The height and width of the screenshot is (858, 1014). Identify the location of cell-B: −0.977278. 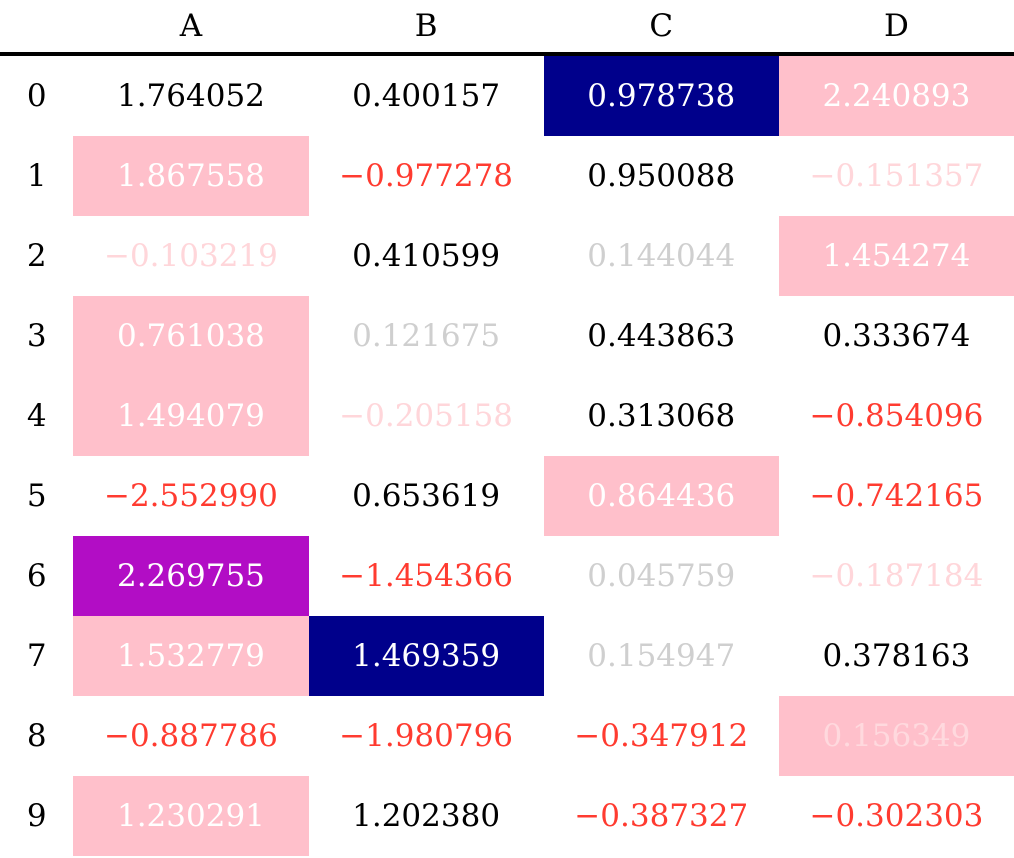
(426, 176).